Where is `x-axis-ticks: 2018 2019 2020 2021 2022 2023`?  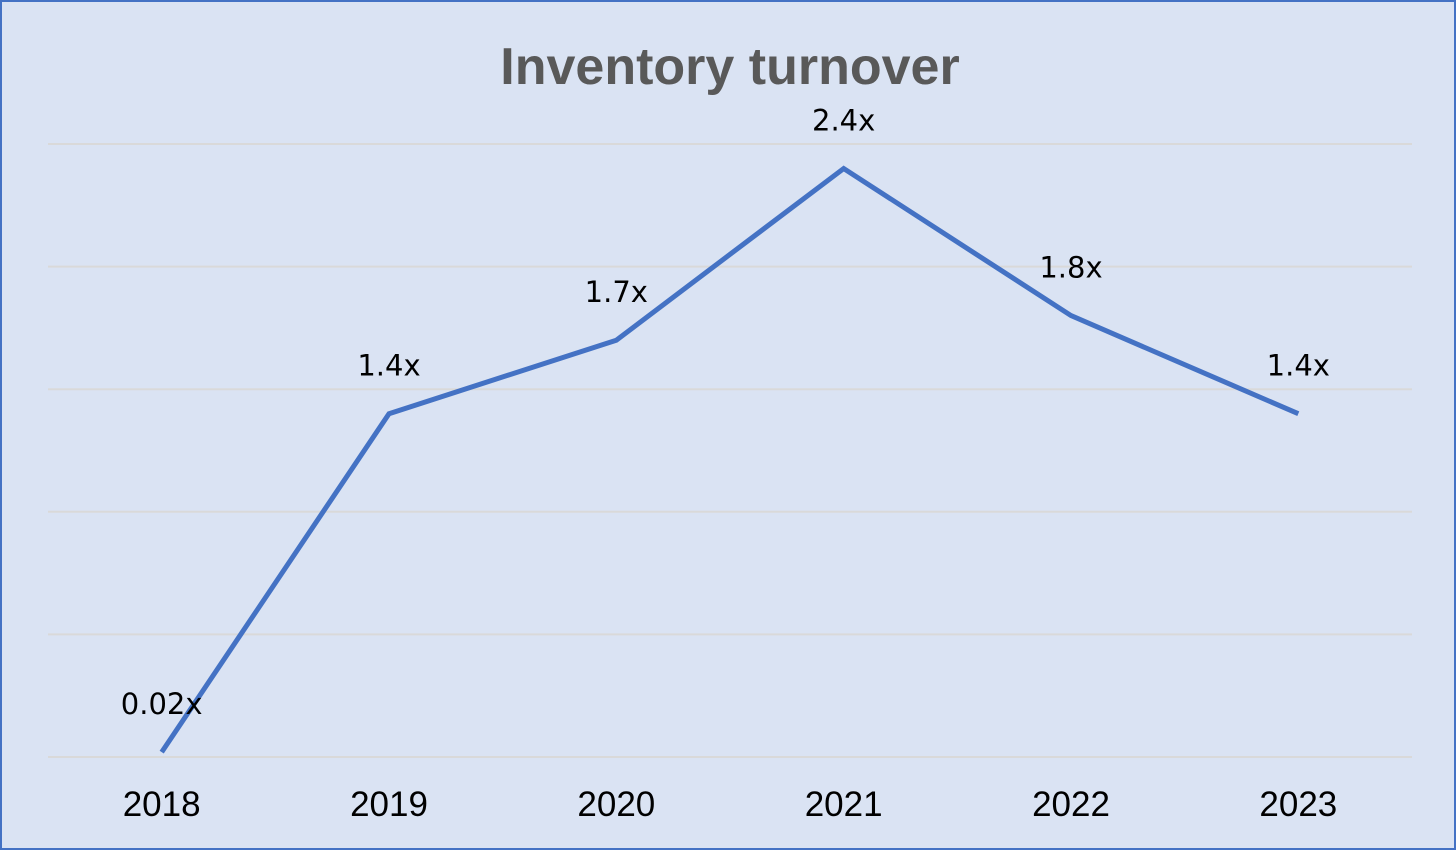
x-axis-ticks: 2018 2019 2020 2021 2022 2023 is located at coordinates (730, 804).